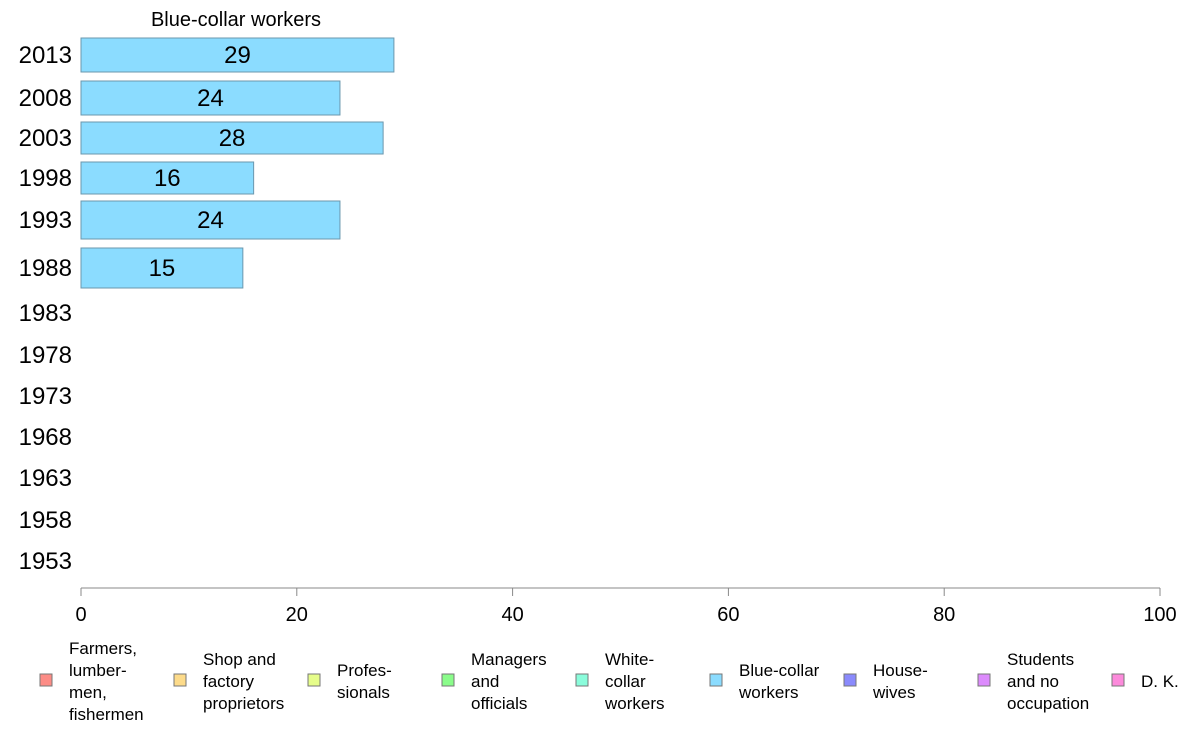  What do you see at coordinates (45, 178) in the screenshot?
I see `y-tick-label: 1998` at bounding box center [45, 178].